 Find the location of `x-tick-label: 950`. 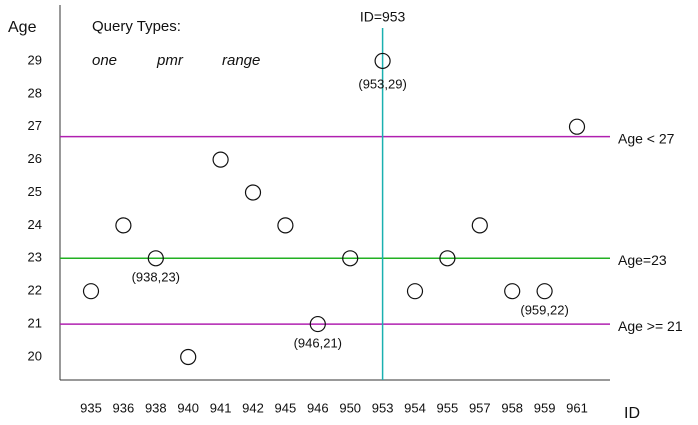

x-tick-label: 950 is located at coordinates (350, 407).